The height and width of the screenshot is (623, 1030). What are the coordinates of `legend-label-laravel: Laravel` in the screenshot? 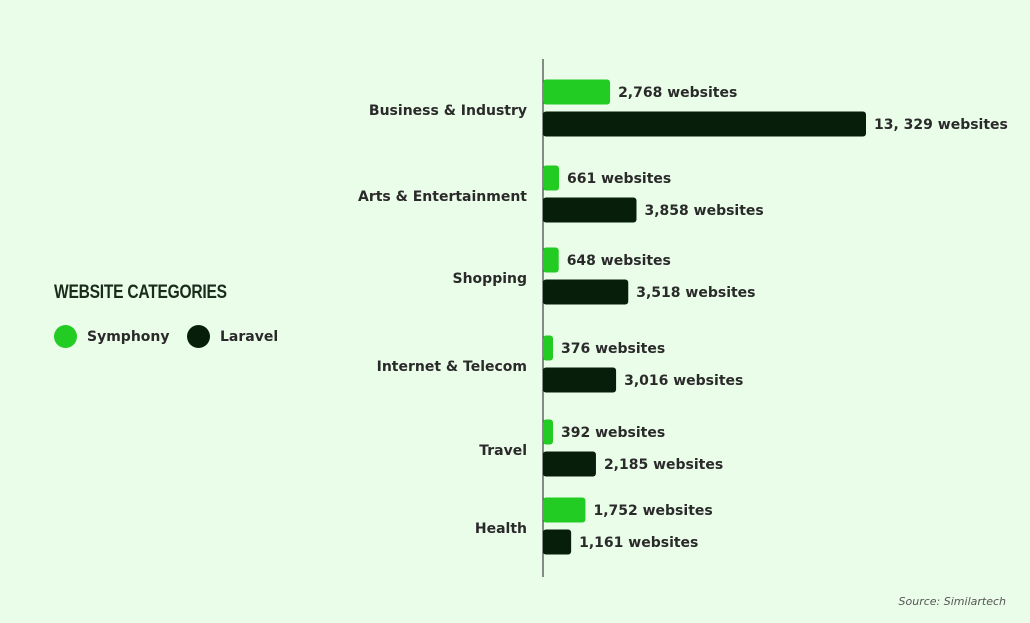 It's located at (249, 336).